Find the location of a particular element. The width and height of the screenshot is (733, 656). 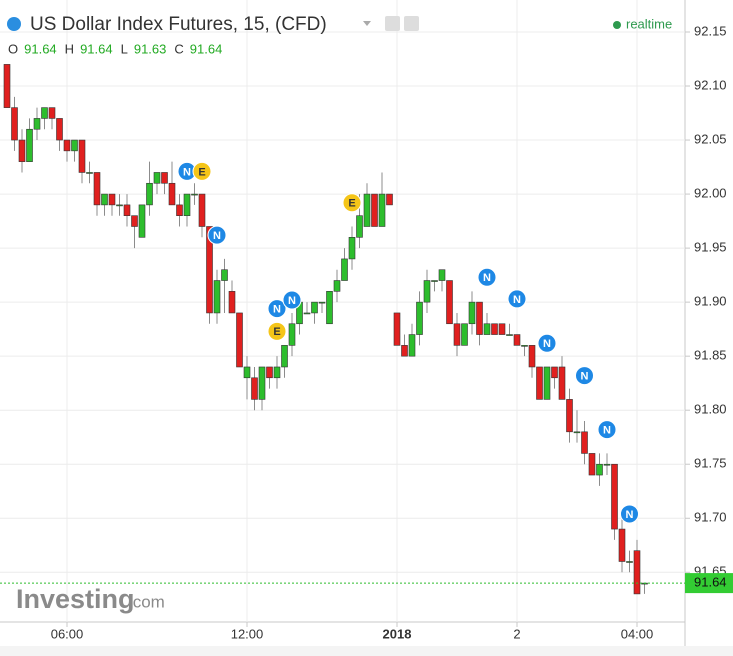

y-tick-label: 91.85 is located at coordinates (710, 355).